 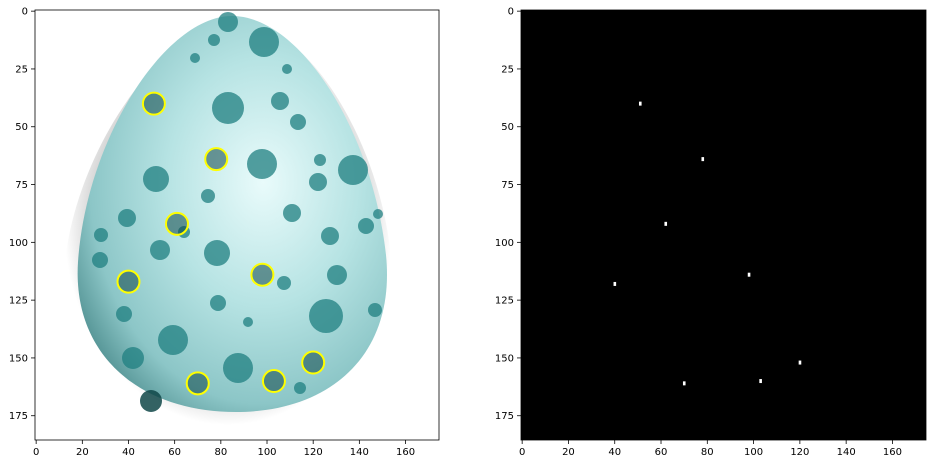 I want to click on left-y-tick-label: 75, so click(x=21, y=185).